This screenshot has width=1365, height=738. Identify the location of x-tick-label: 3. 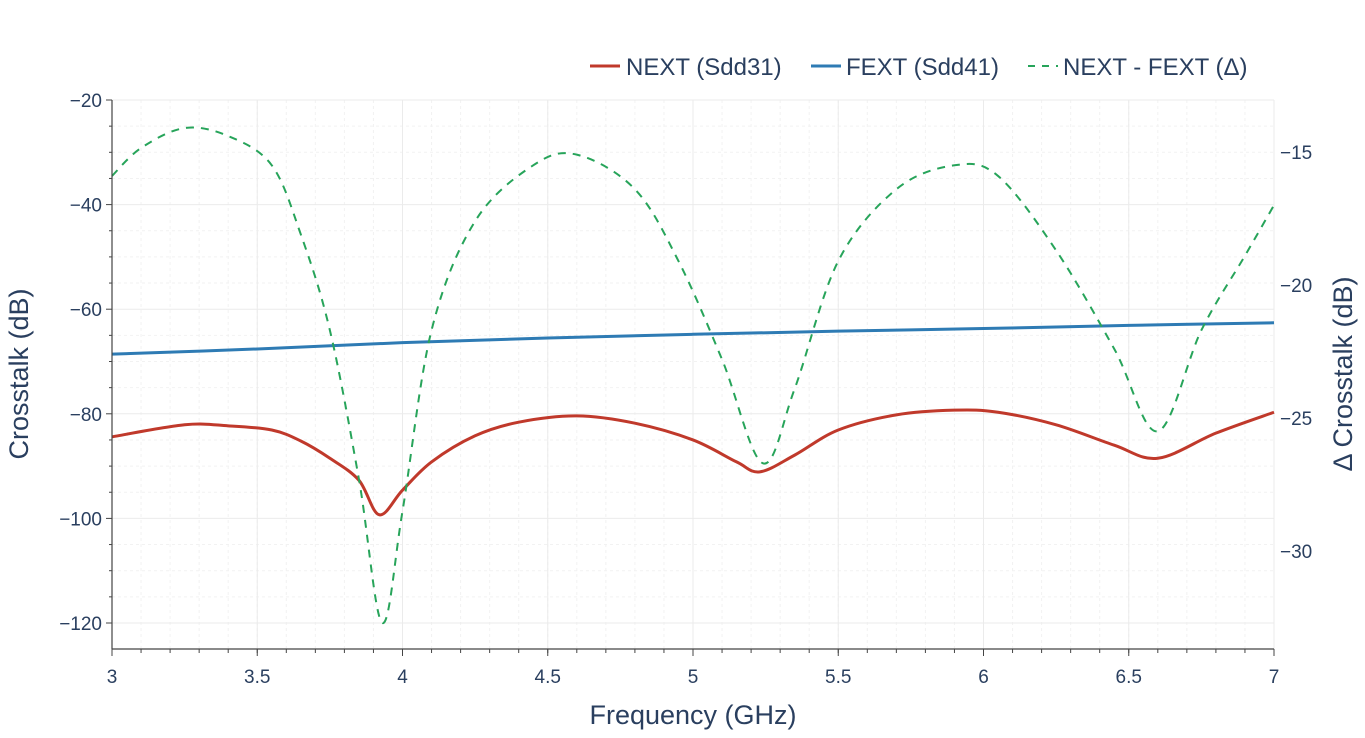
(112, 677).